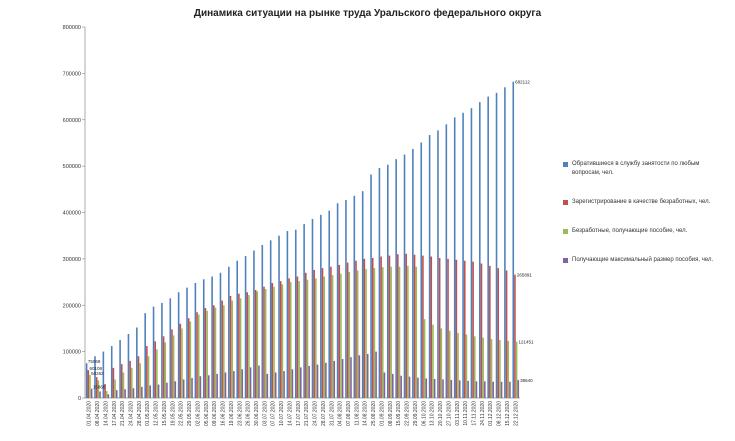 This screenshot has width=735, height=441. Describe the element at coordinates (398, 326) in the screenshot. I see `bar-2-15.09.2020` at that location.